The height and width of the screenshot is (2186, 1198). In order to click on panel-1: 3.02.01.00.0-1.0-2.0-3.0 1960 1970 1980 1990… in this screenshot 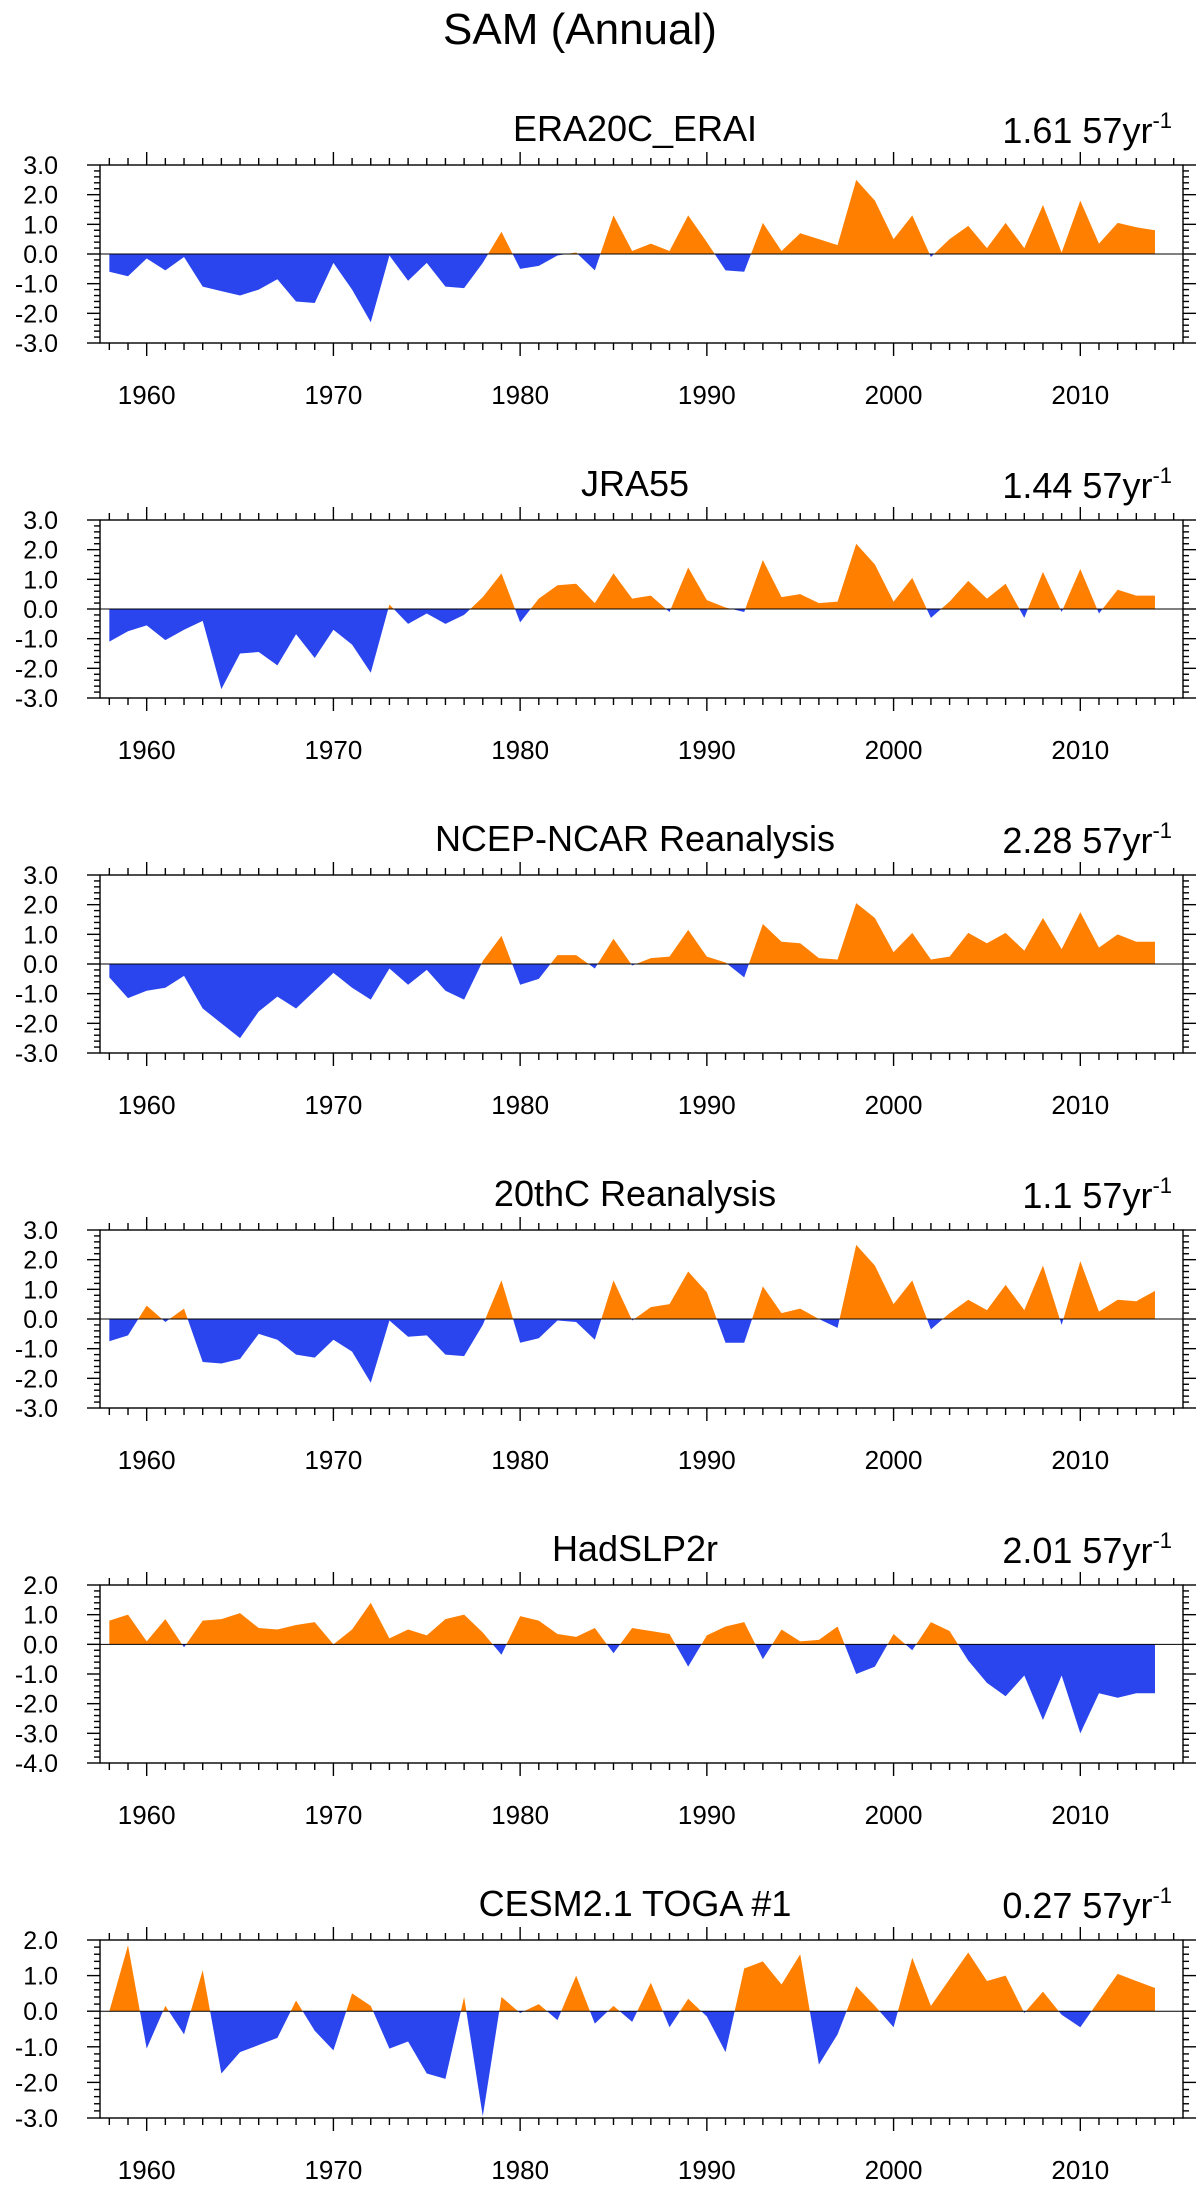, I will do `click(605, 259)`.